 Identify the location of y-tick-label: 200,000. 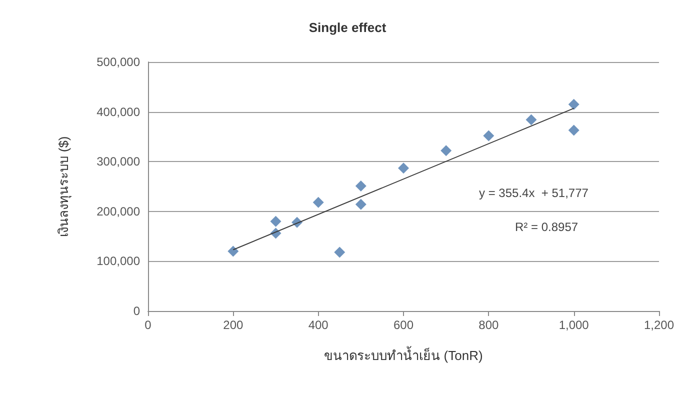
(118, 211).